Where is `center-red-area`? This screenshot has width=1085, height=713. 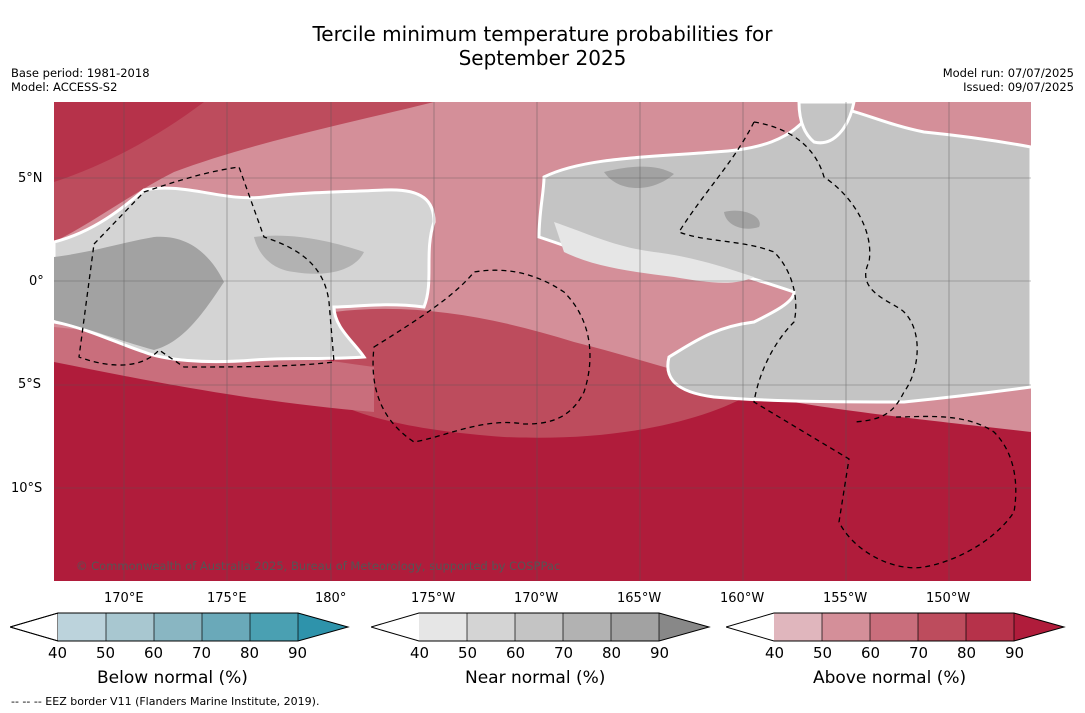
center-red-area is located at coordinates (544, 373).